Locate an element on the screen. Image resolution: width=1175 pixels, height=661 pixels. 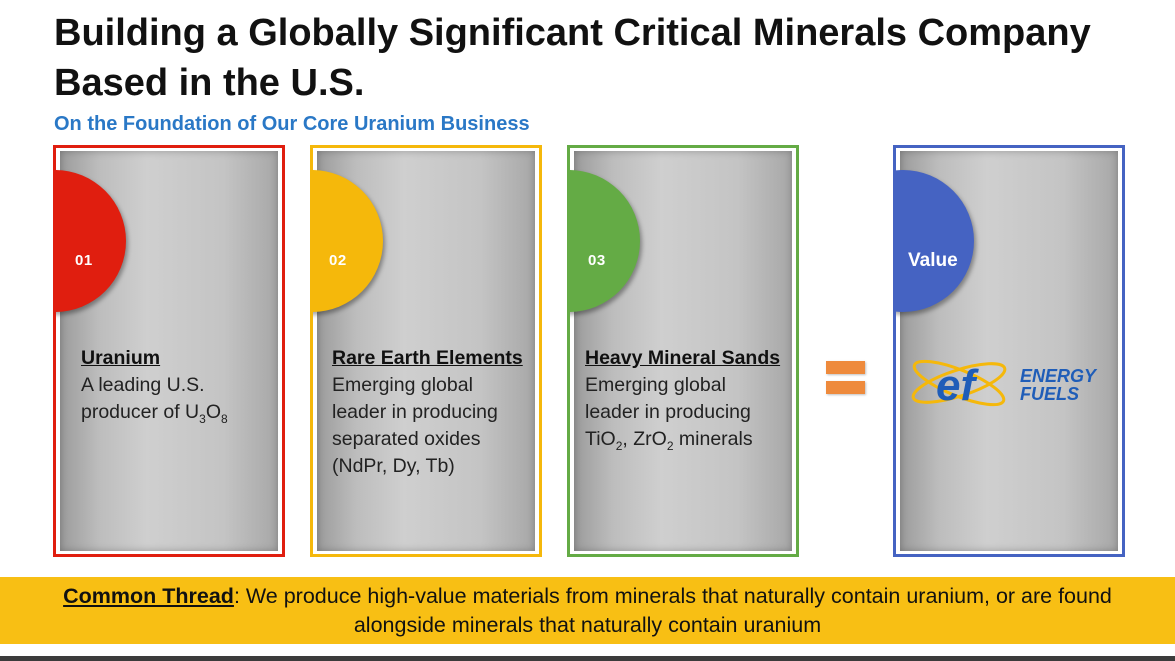
energy-fuels-logo: ef ENERGY FUELS is located at coordinates (1004, 384).